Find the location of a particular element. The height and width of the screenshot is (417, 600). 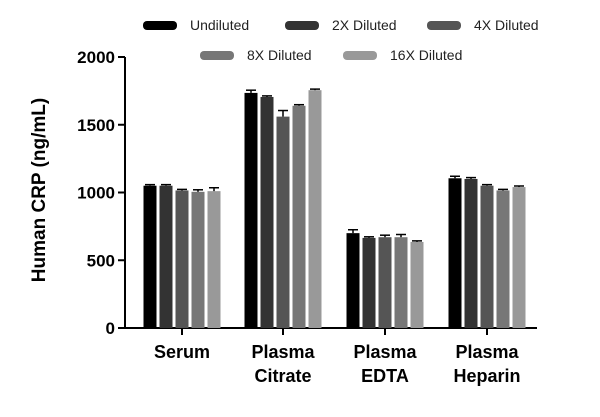

legend-item: 16X Diluted is located at coordinates (402, 55).